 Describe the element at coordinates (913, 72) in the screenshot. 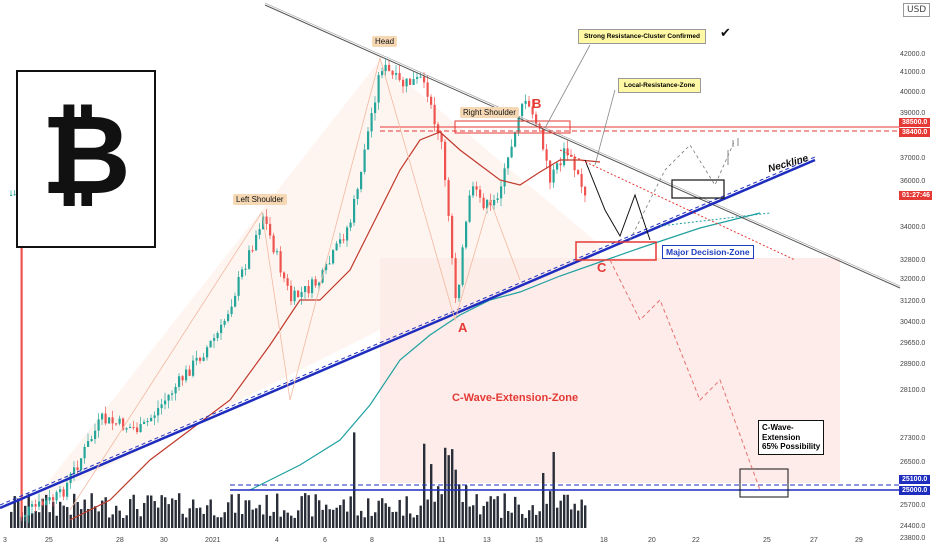

I see `y-tick: 41000.0` at that location.